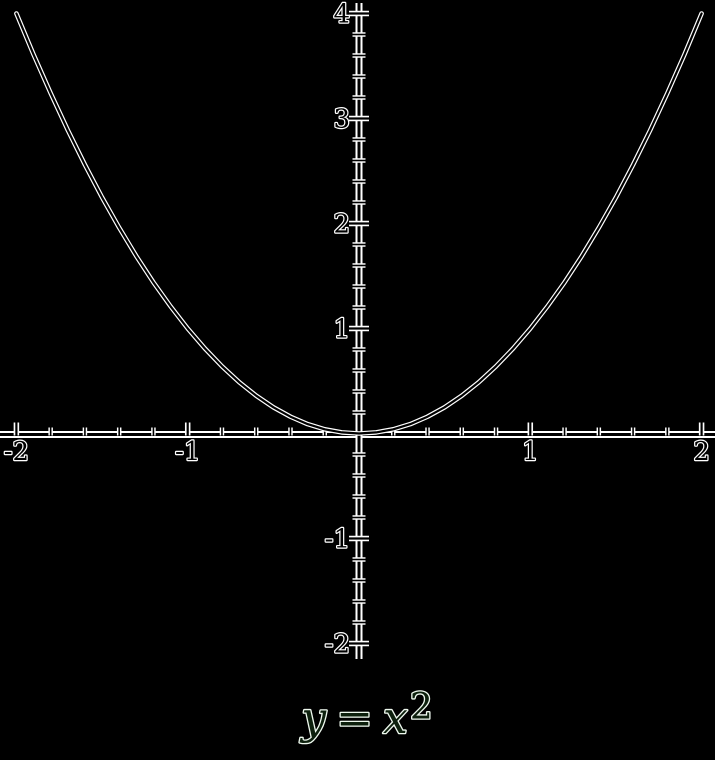 The image size is (715, 760). Describe the element at coordinates (16, 452) in the screenshot. I see `x-tick-label: -2` at that location.